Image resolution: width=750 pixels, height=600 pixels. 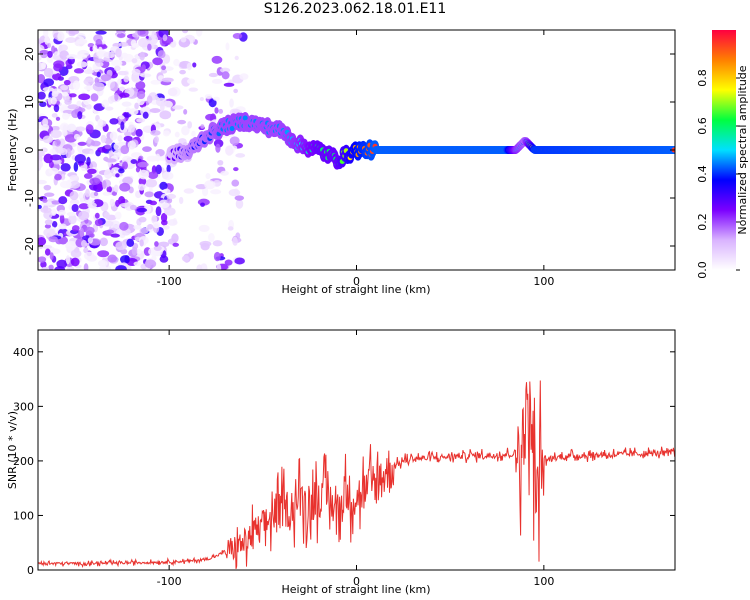 I want to click on y-tick-label: 0, so click(x=30, y=570).